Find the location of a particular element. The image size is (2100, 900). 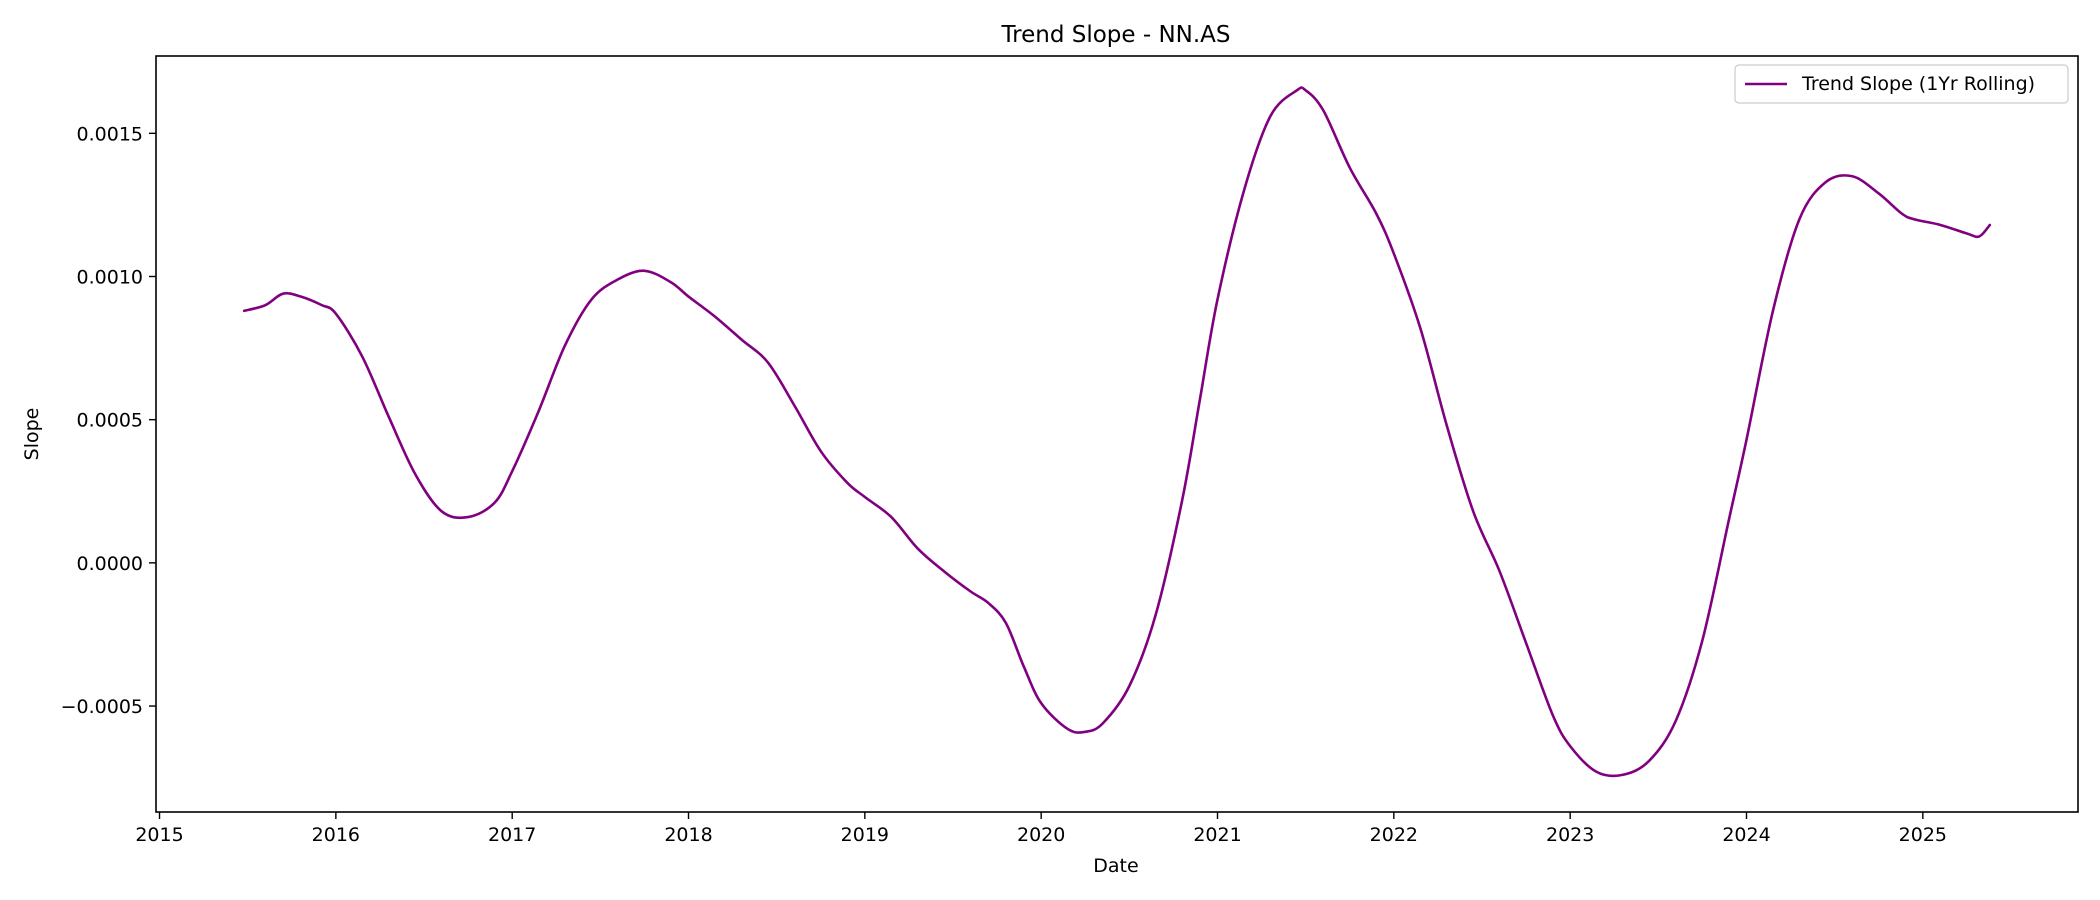

x-tick-label: 2015 is located at coordinates (159, 835).